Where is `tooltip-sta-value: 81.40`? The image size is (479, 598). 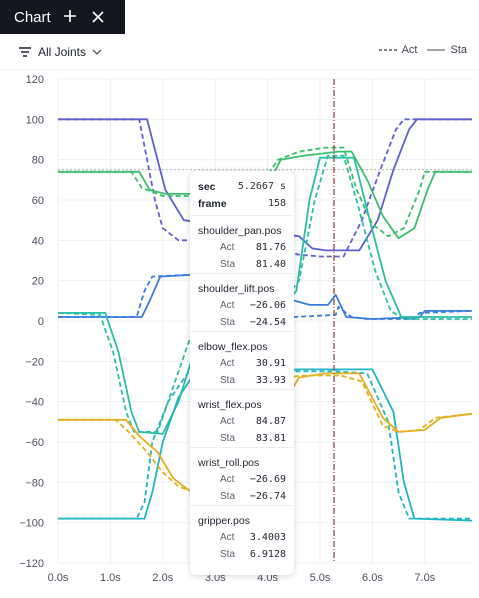
tooltip-sta-value: 81.40 is located at coordinates (270, 264).